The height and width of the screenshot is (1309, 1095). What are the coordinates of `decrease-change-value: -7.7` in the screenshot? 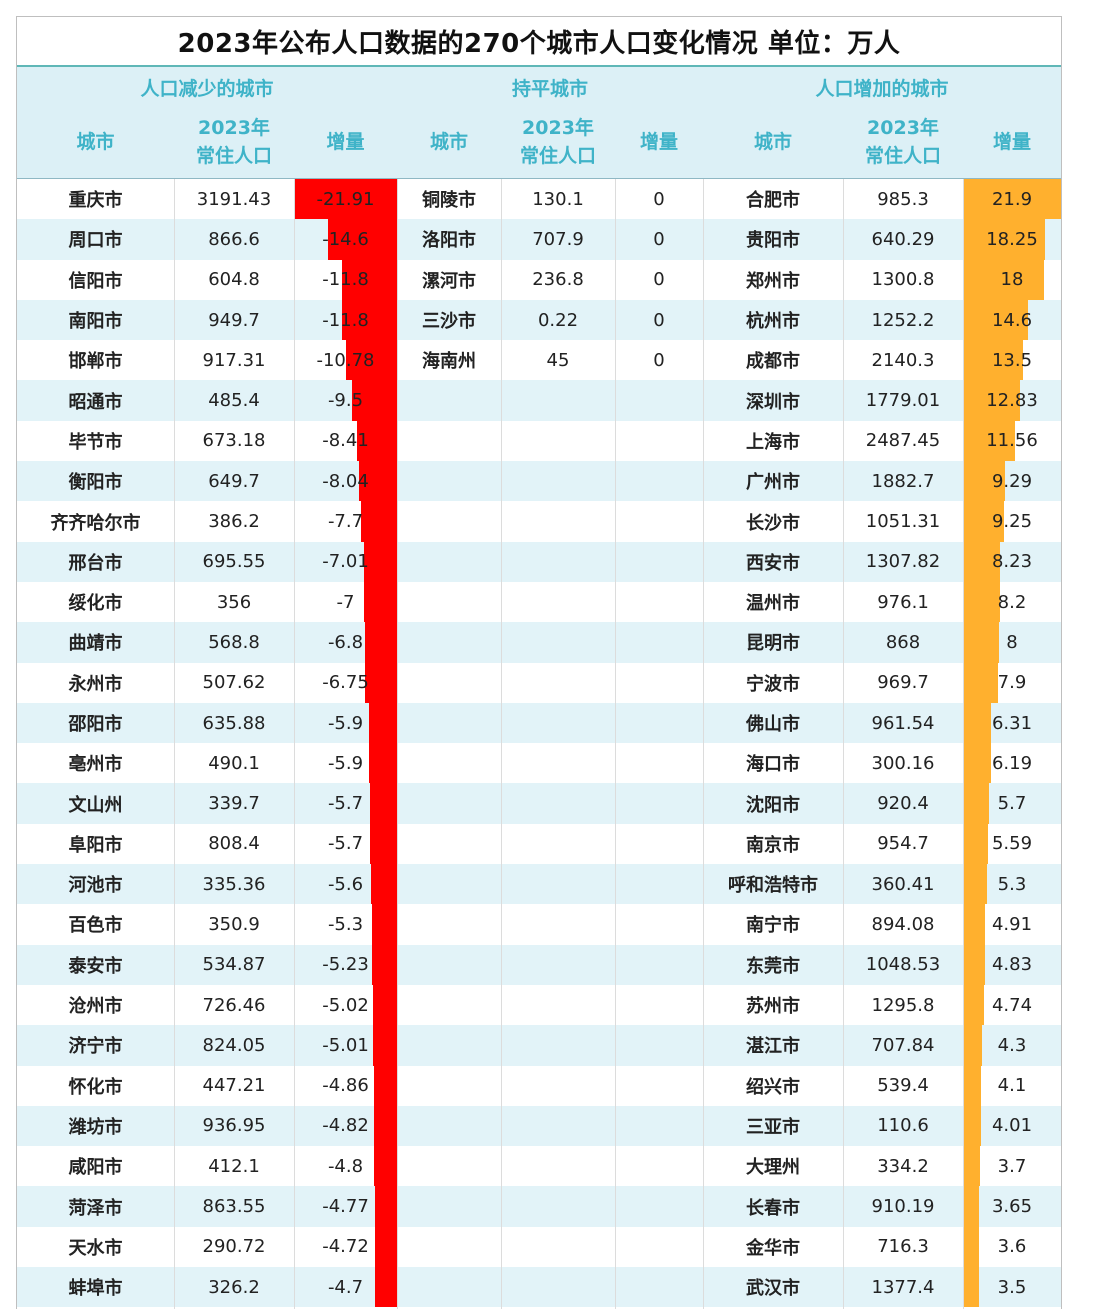 It's located at (345, 522).